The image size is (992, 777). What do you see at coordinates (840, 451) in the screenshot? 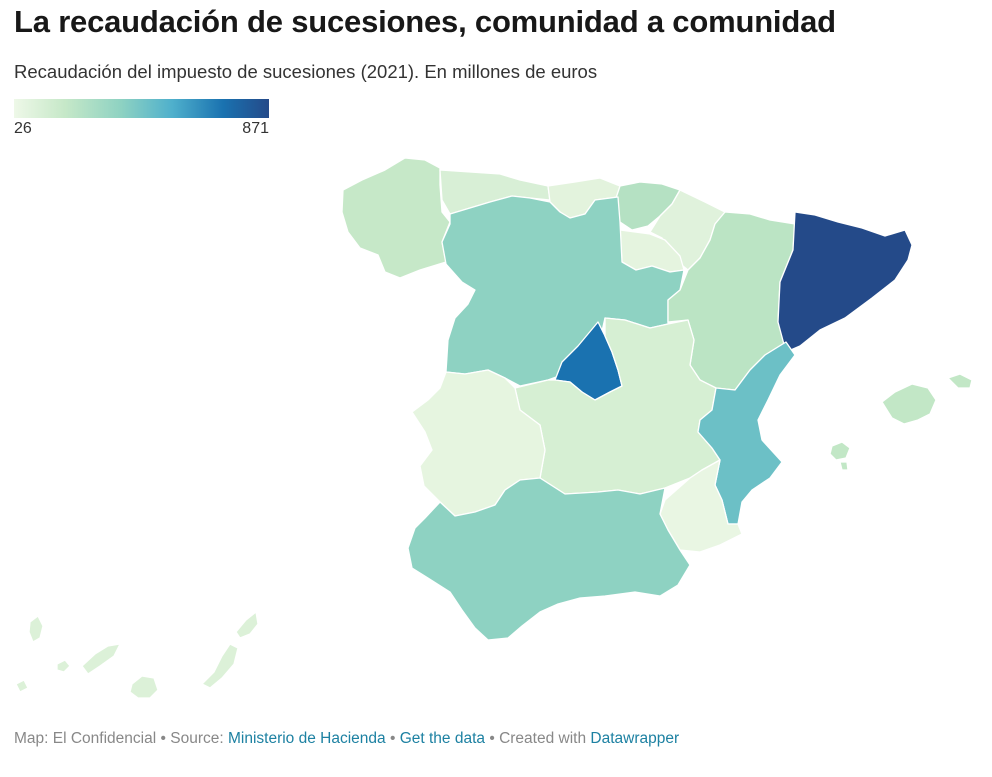
I see `region-baleares-ibiza` at bounding box center [840, 451].